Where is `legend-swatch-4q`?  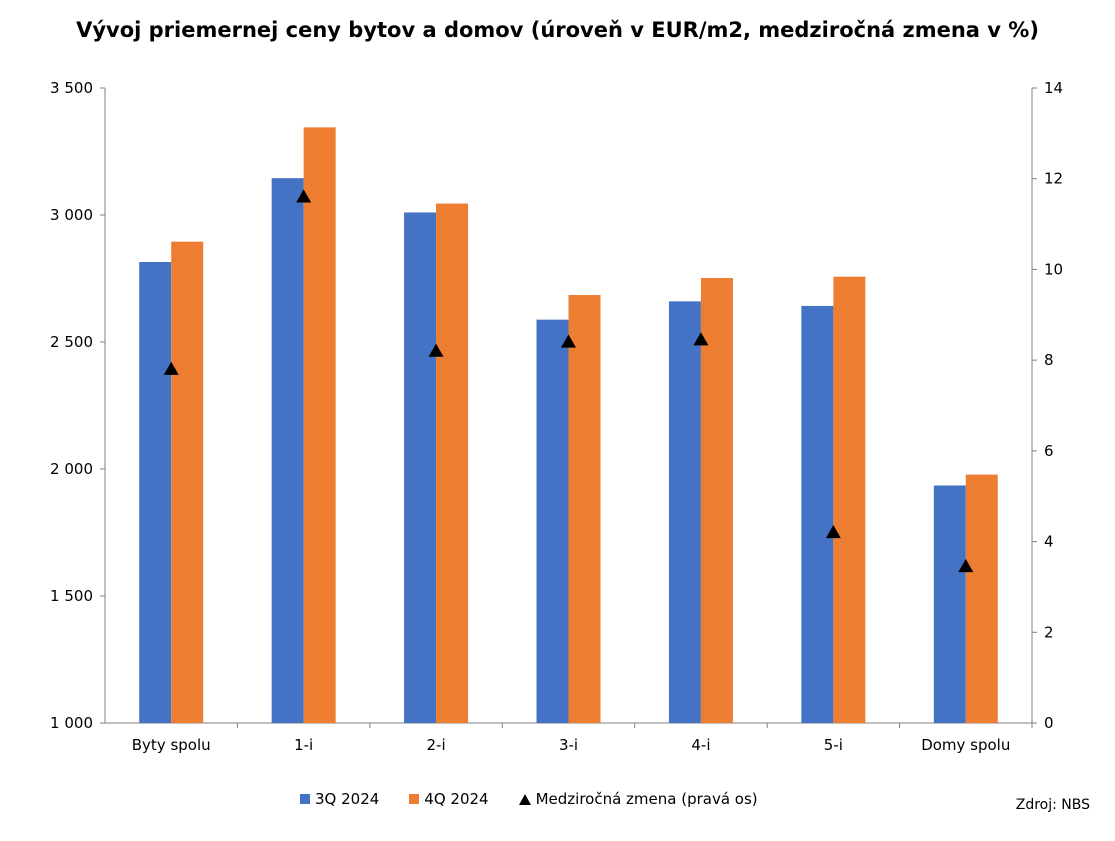
legend-swatch-4q is located at coordinates (414, 799).